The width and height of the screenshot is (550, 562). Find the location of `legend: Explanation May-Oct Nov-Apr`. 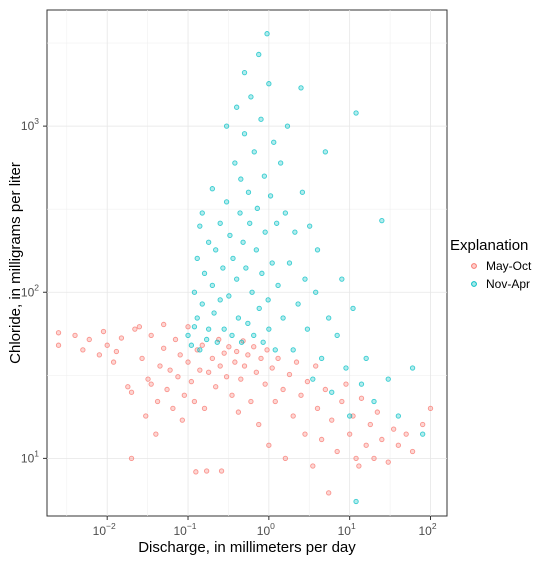

legend: Explanation May-Oct Nov-Apr is located at coordinates (491, 264).